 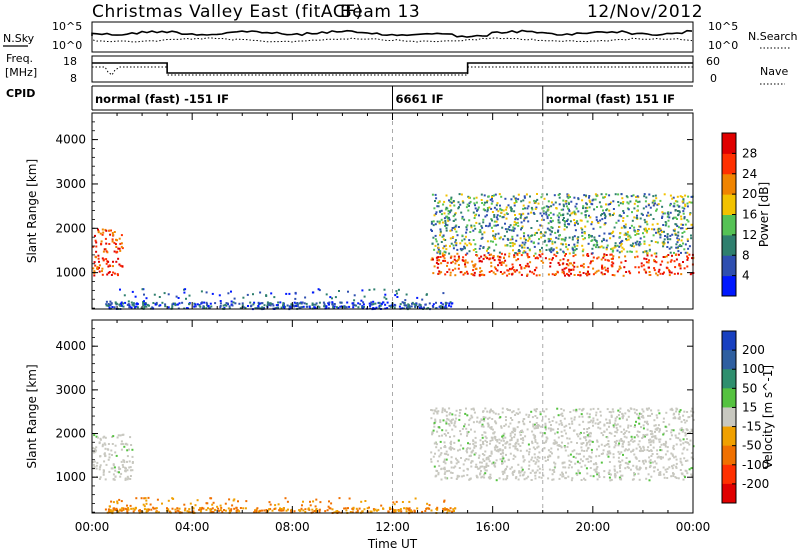 I want to click on freq-label-2: [MHz], so click(x=21, y=72).